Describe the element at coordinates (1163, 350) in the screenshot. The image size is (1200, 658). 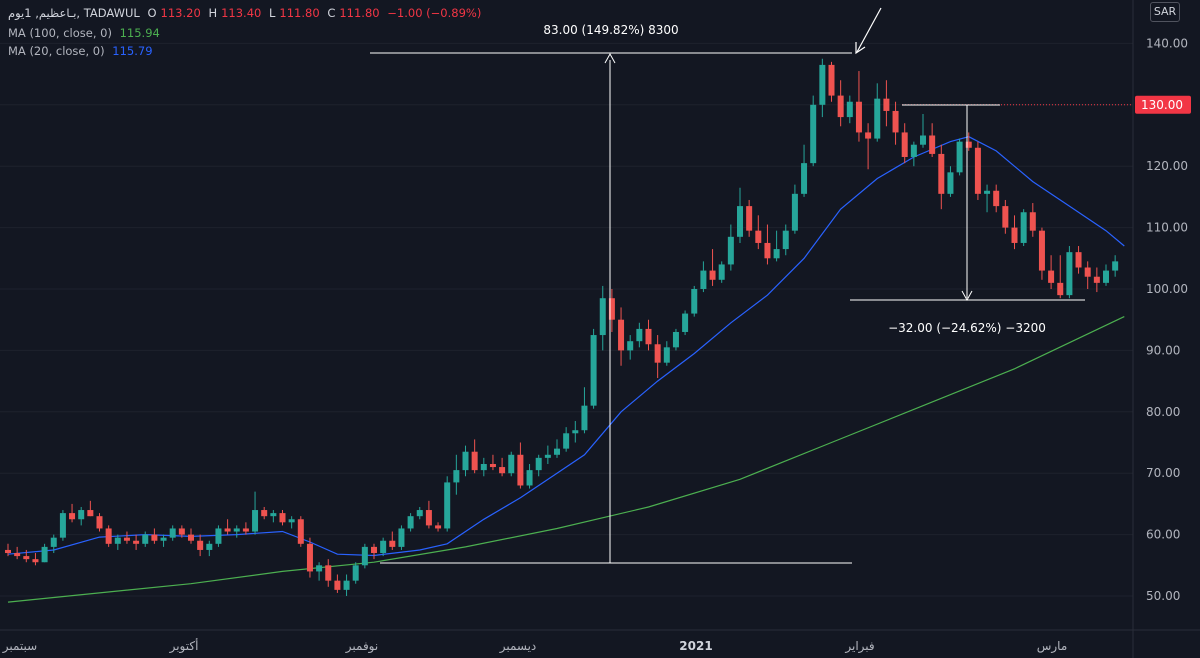
I see `y-tick-label: 90.00` at that location.